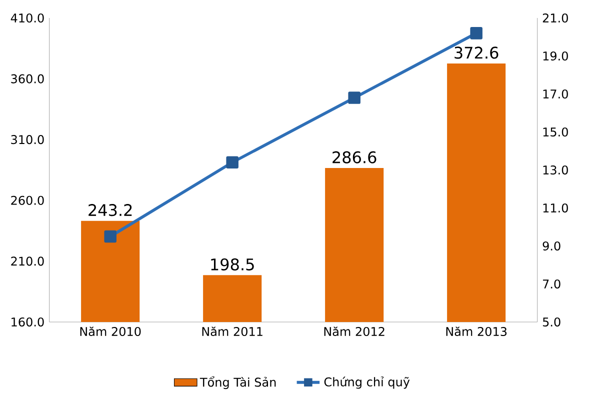 This screenshot has height=420, width=590. What do you see at coordinates (27, 139) in the screenshot?
I see `y-tick-label: 310.0` at bounding box center [27, 139].